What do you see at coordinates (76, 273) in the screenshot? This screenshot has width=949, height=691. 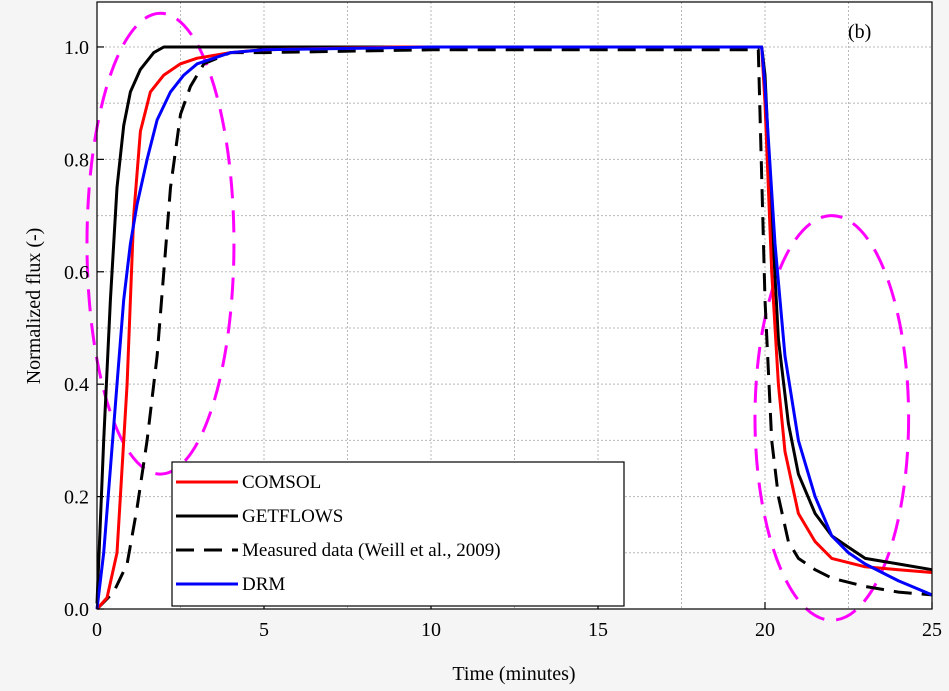 I see `y-tick-label: 0.6` at bounding box center [76, 273].